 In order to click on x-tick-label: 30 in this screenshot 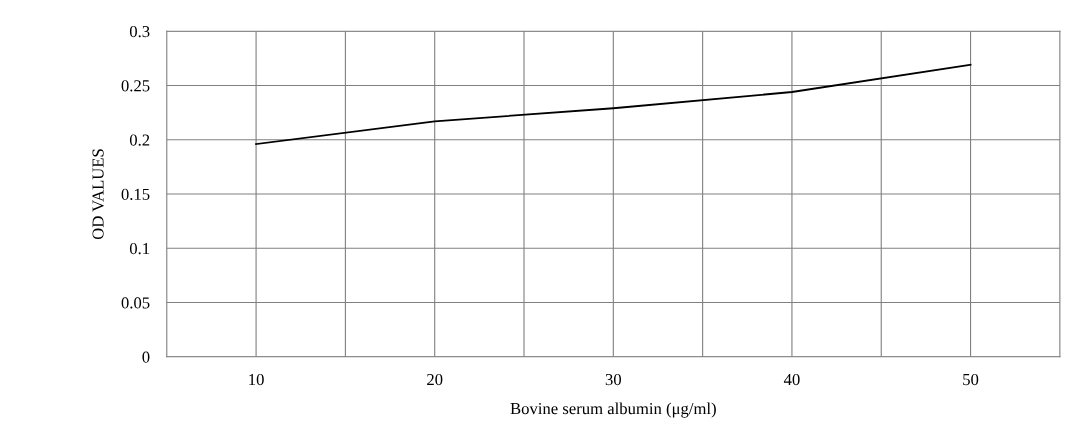, I will do `click(613, 379)`.